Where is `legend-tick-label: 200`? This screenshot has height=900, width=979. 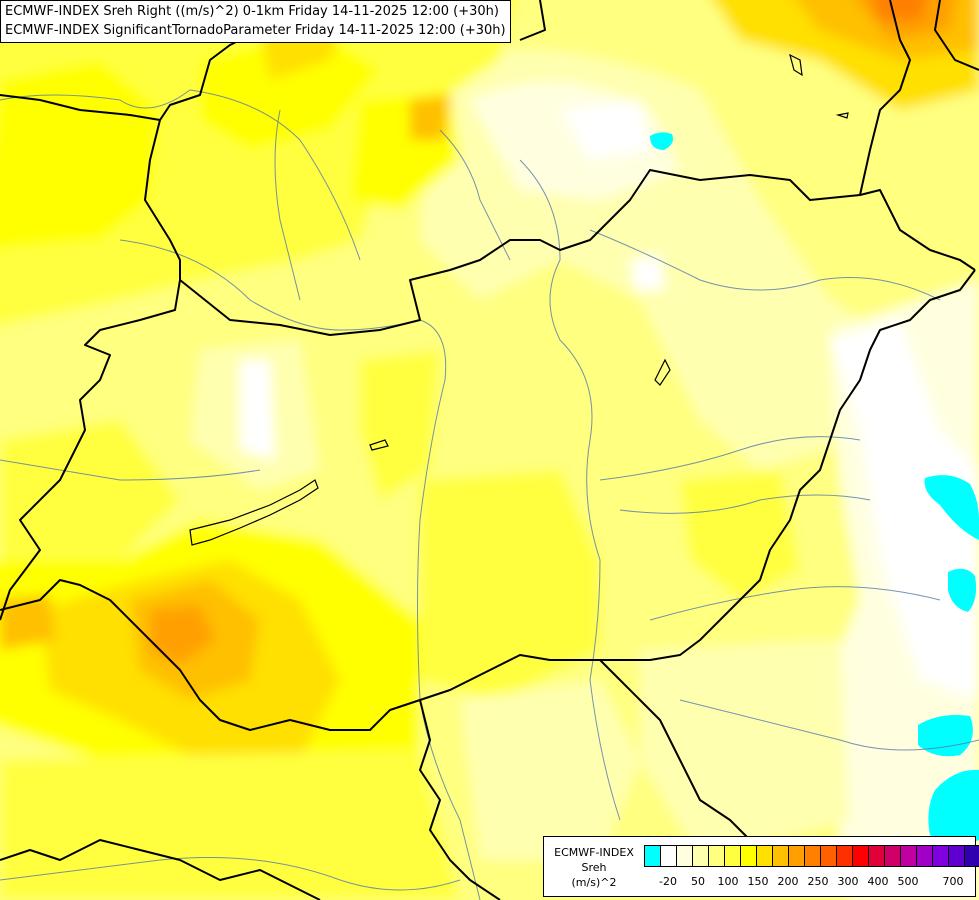 legend-tick-label: 200 is located at coordinates (788, 881).